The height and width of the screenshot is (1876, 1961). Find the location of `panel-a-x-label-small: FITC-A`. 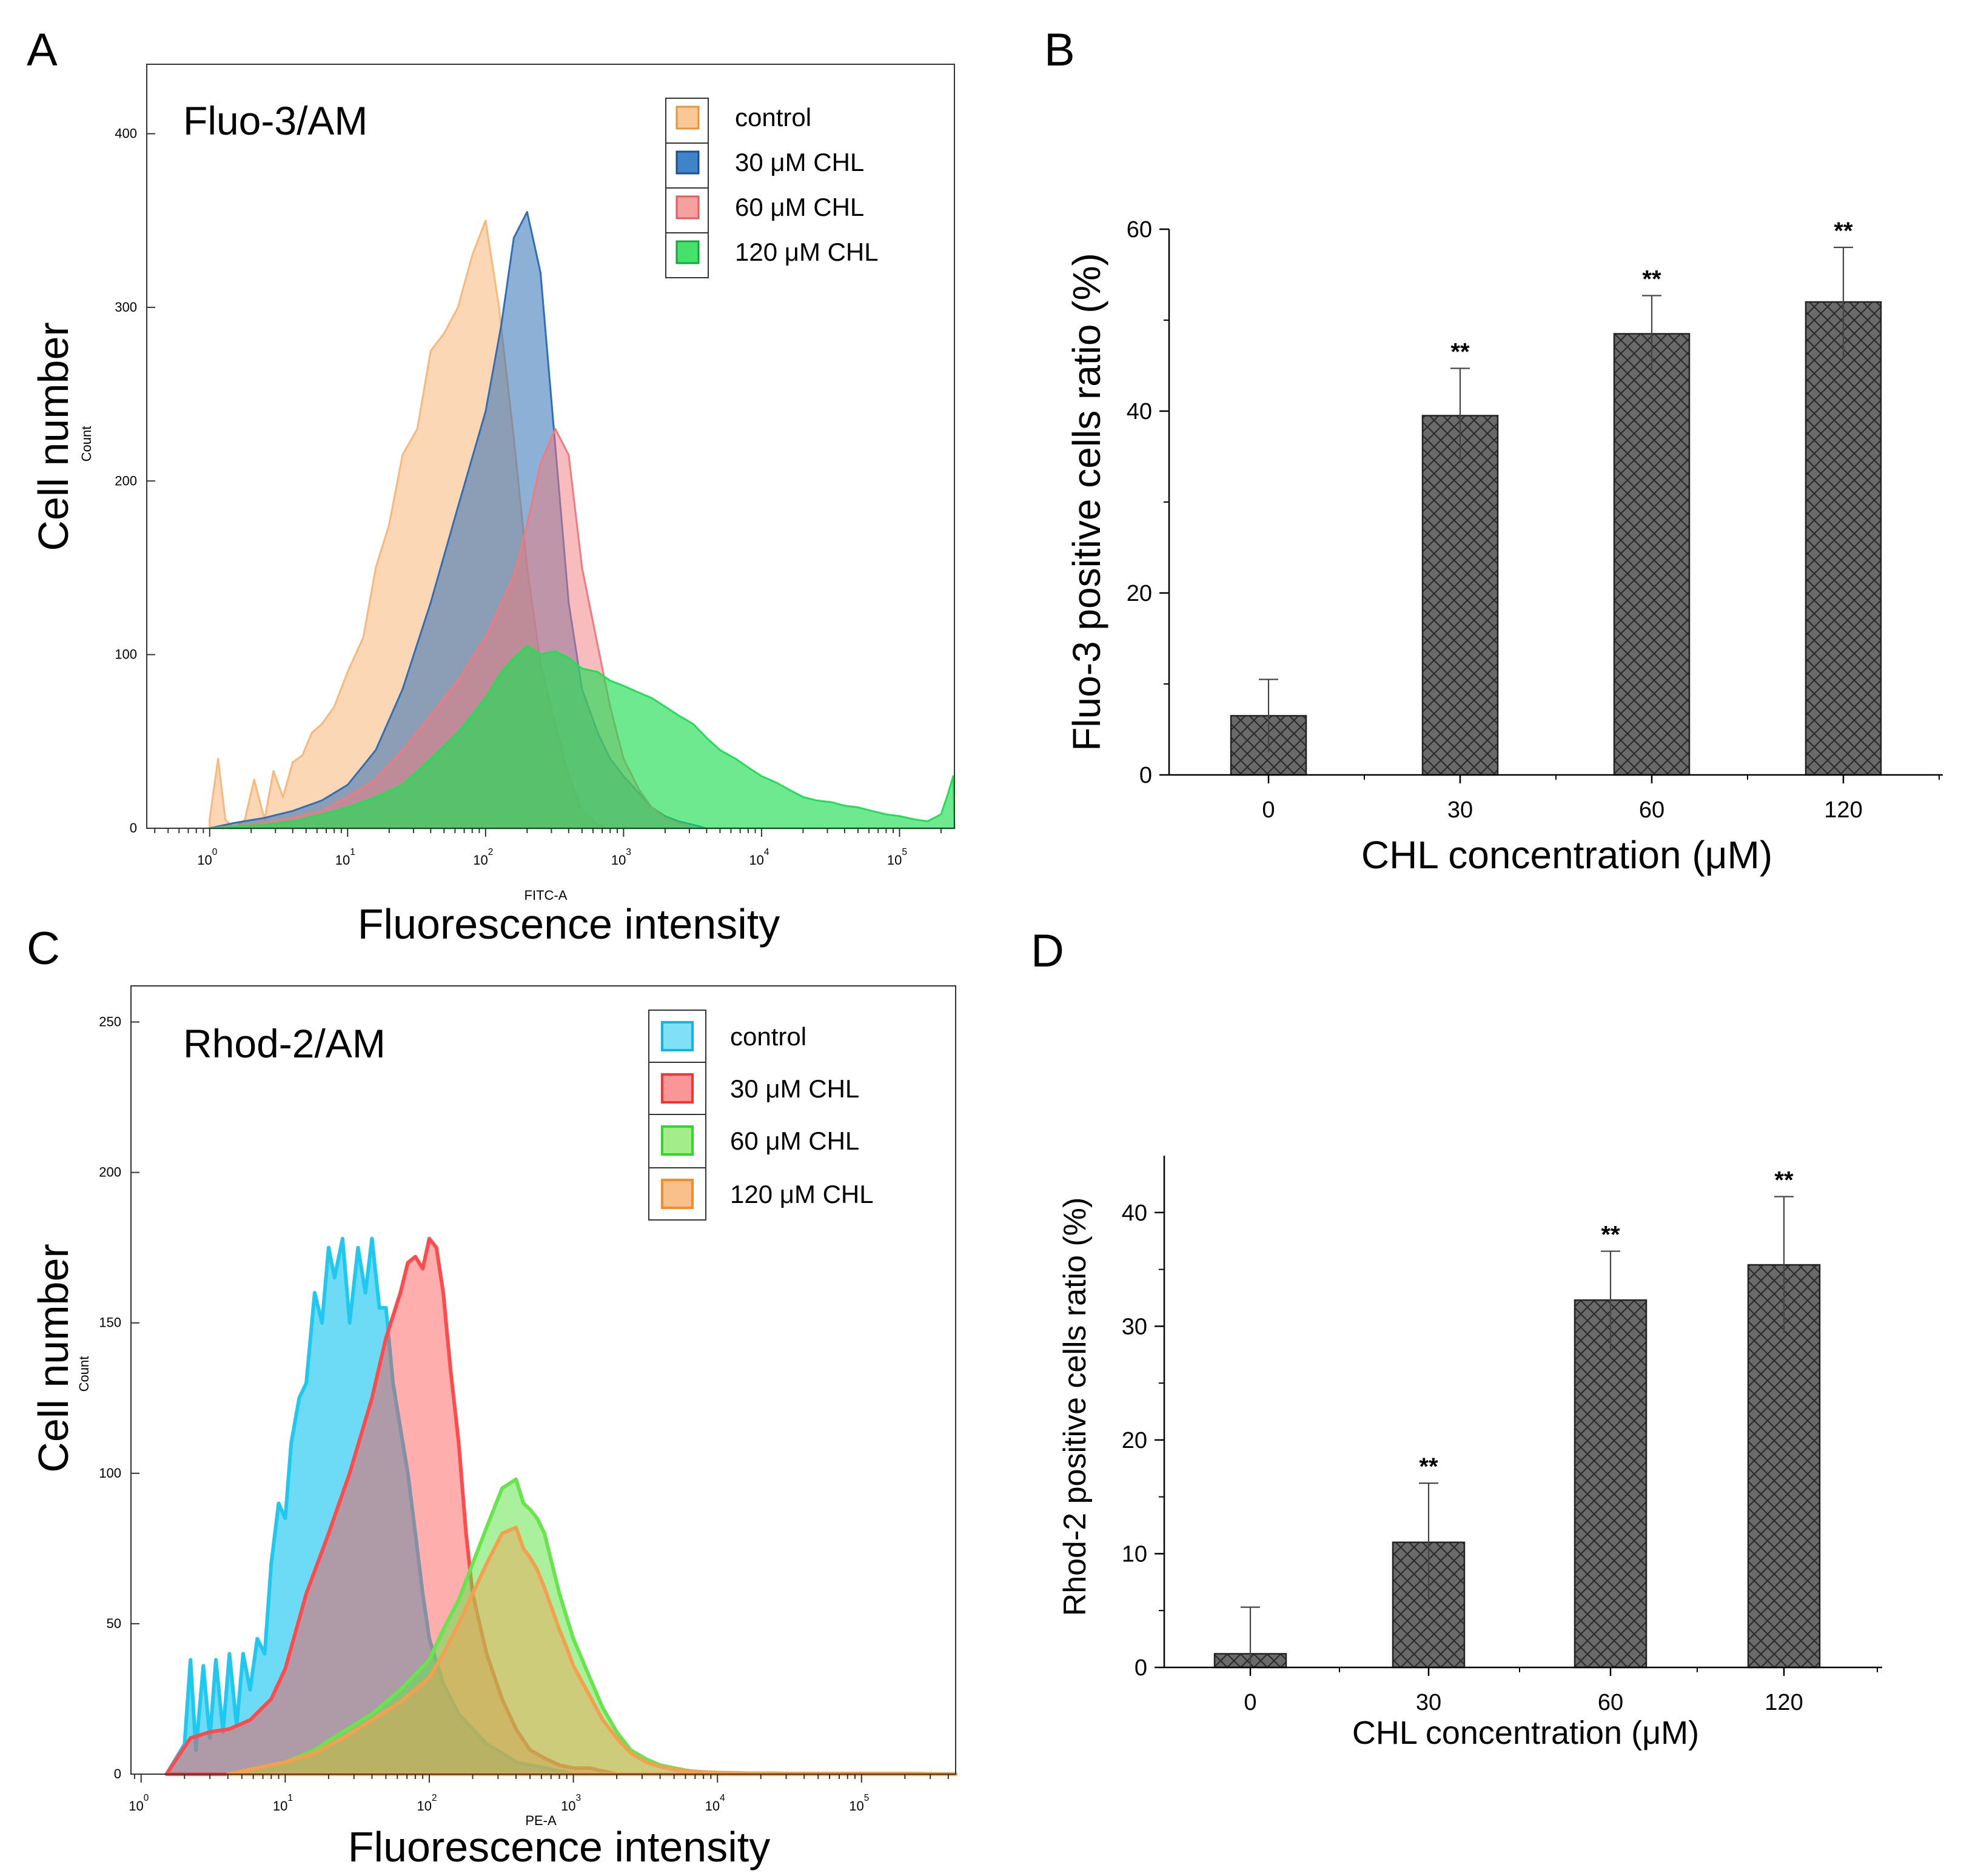

panel-a-x-label-small: FITC-A is located at coordinates (546, 895).